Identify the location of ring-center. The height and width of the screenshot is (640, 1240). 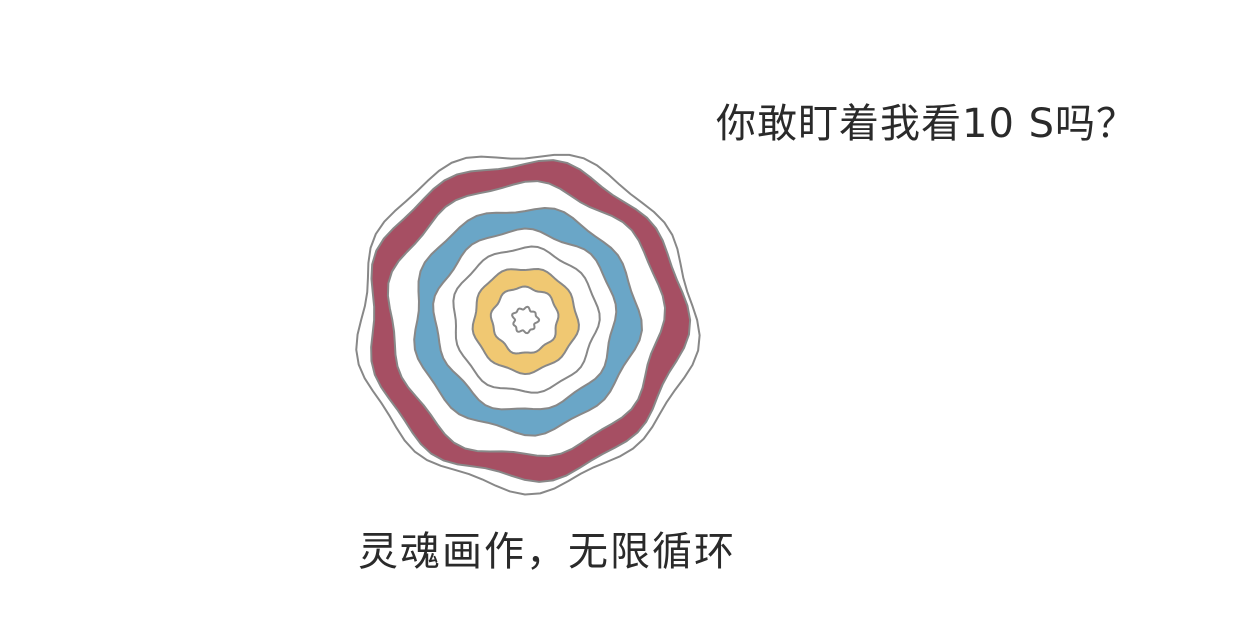
(526, 320).